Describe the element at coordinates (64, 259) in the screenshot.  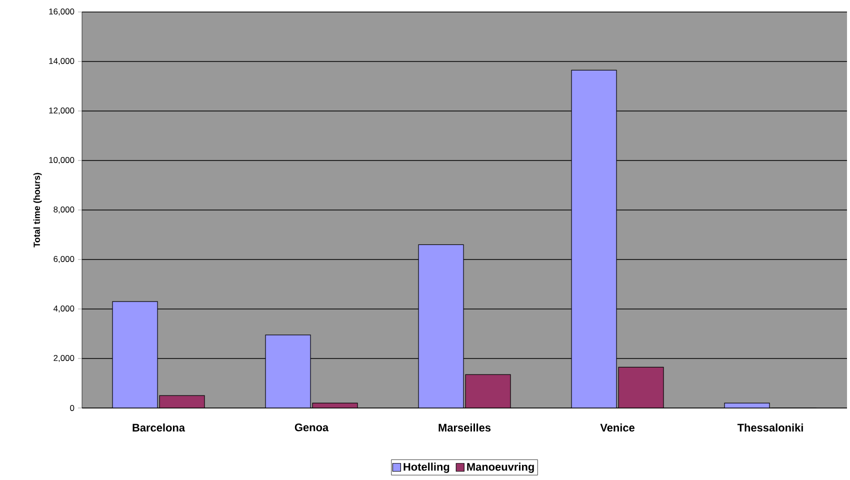
I see `y-tick-label: 6,000` at that location.